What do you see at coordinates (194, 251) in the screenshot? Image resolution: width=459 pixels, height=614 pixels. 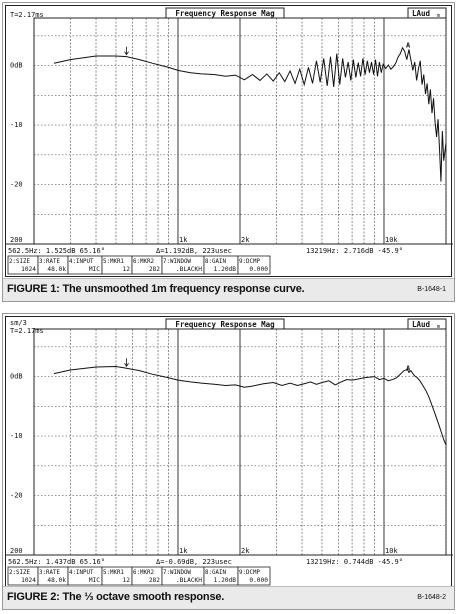 I see `readout-text: Δ=1.192dB, 223usec` at bounding box center [194, 251].